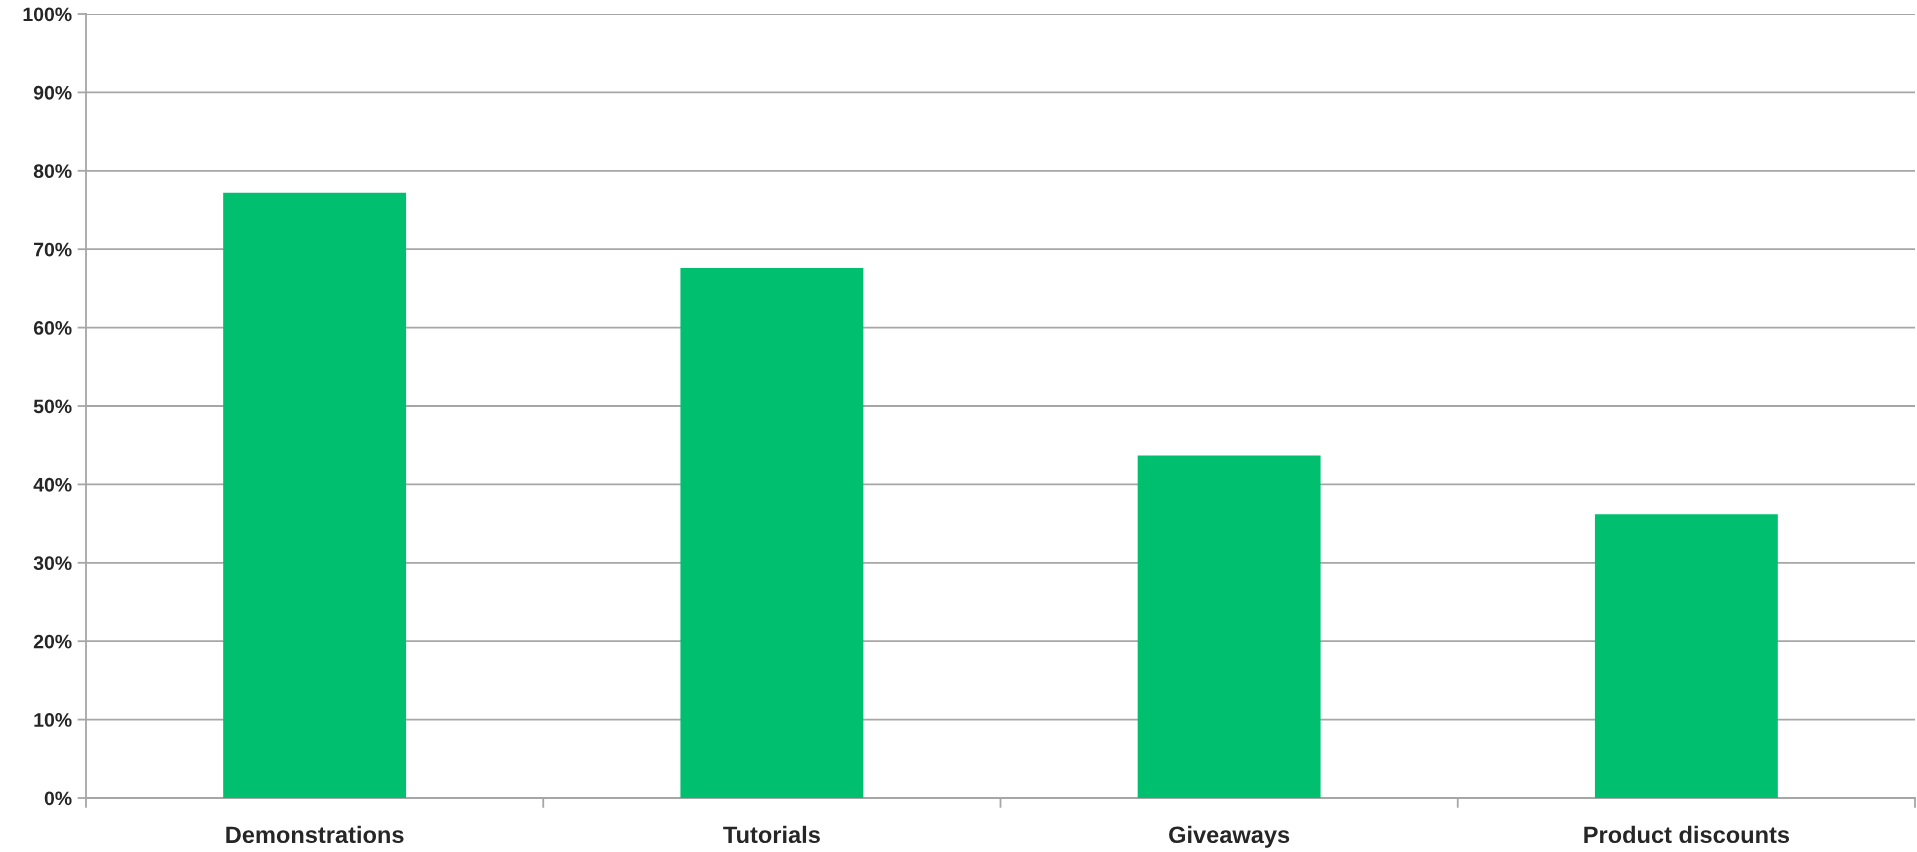 This screenshot has width=1917, height=852. I want to click on x-tick-label: Demonstrations, so click(315, 834).